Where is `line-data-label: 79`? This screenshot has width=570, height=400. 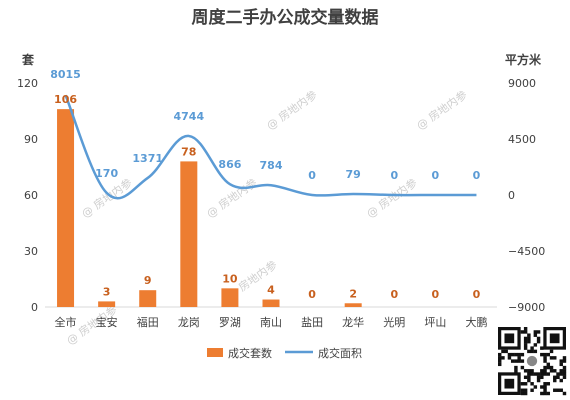
line-data-label: 79 is located at coordinates (353, 174).